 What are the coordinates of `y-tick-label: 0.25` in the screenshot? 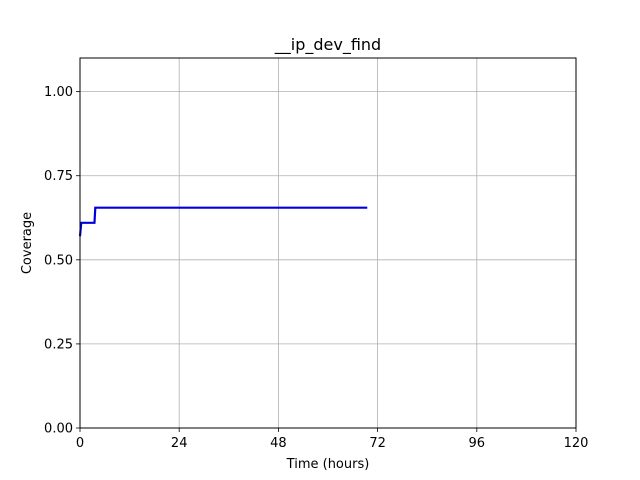 It's located at (58, 344).